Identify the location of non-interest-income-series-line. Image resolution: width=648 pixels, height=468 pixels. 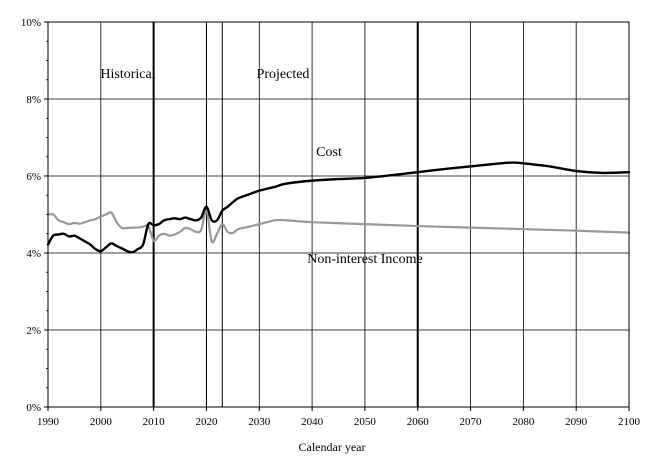
(338, 226).